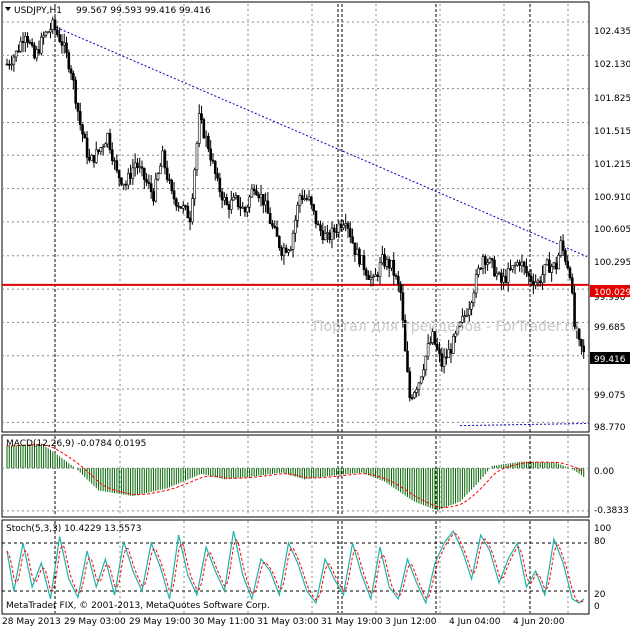 The image size is (630, 630). I want to click on watermark: Портал для трейдеров - ForTrader.ru, so click(446, 327).